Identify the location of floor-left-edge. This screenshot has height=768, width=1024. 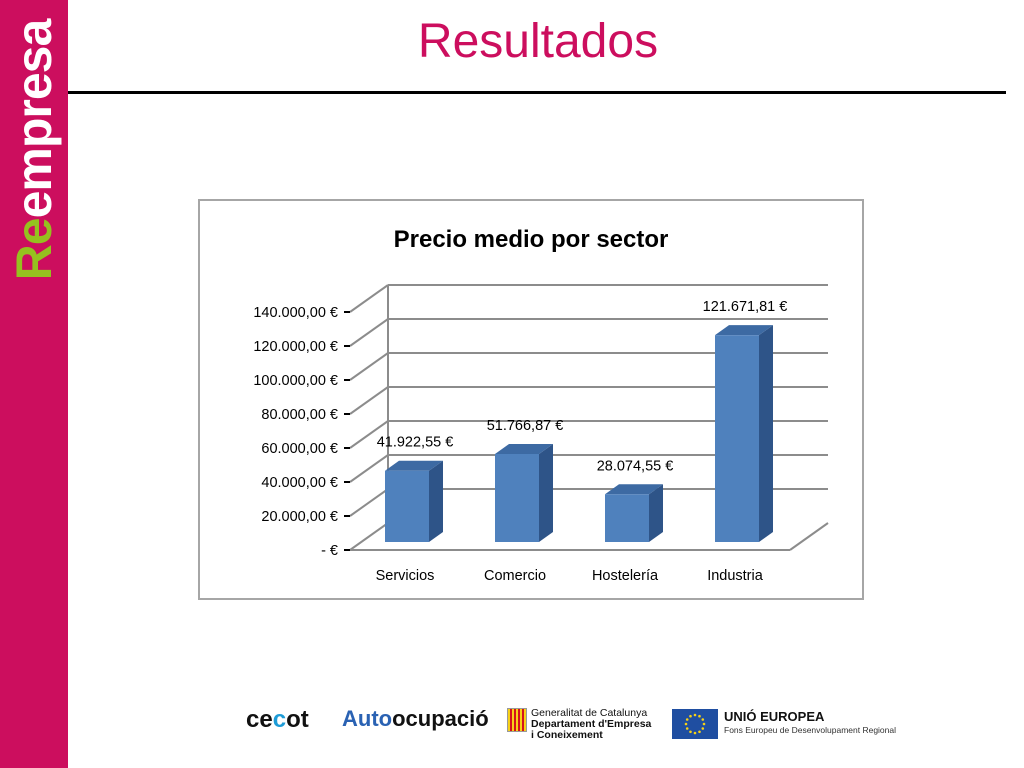
(369, 536).